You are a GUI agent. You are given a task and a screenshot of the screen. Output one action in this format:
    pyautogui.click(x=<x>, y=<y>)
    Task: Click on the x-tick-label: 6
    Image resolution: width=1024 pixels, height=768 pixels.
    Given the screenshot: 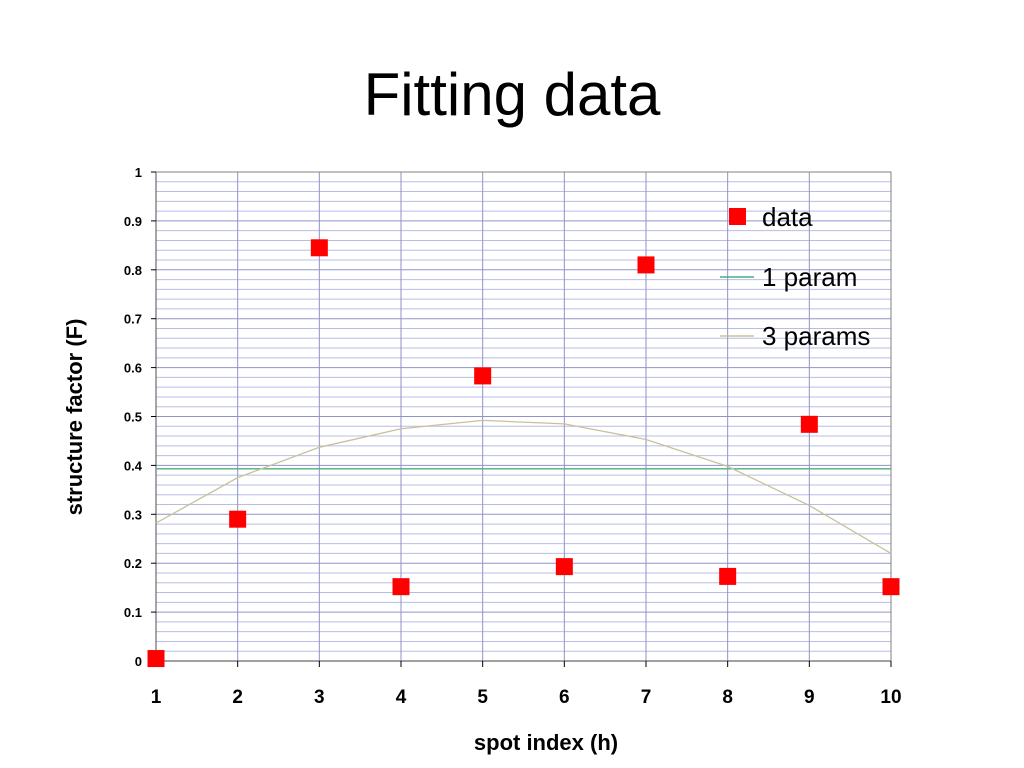 What is the action you would take?
    pyautogui.click(x=564, y=697)
    